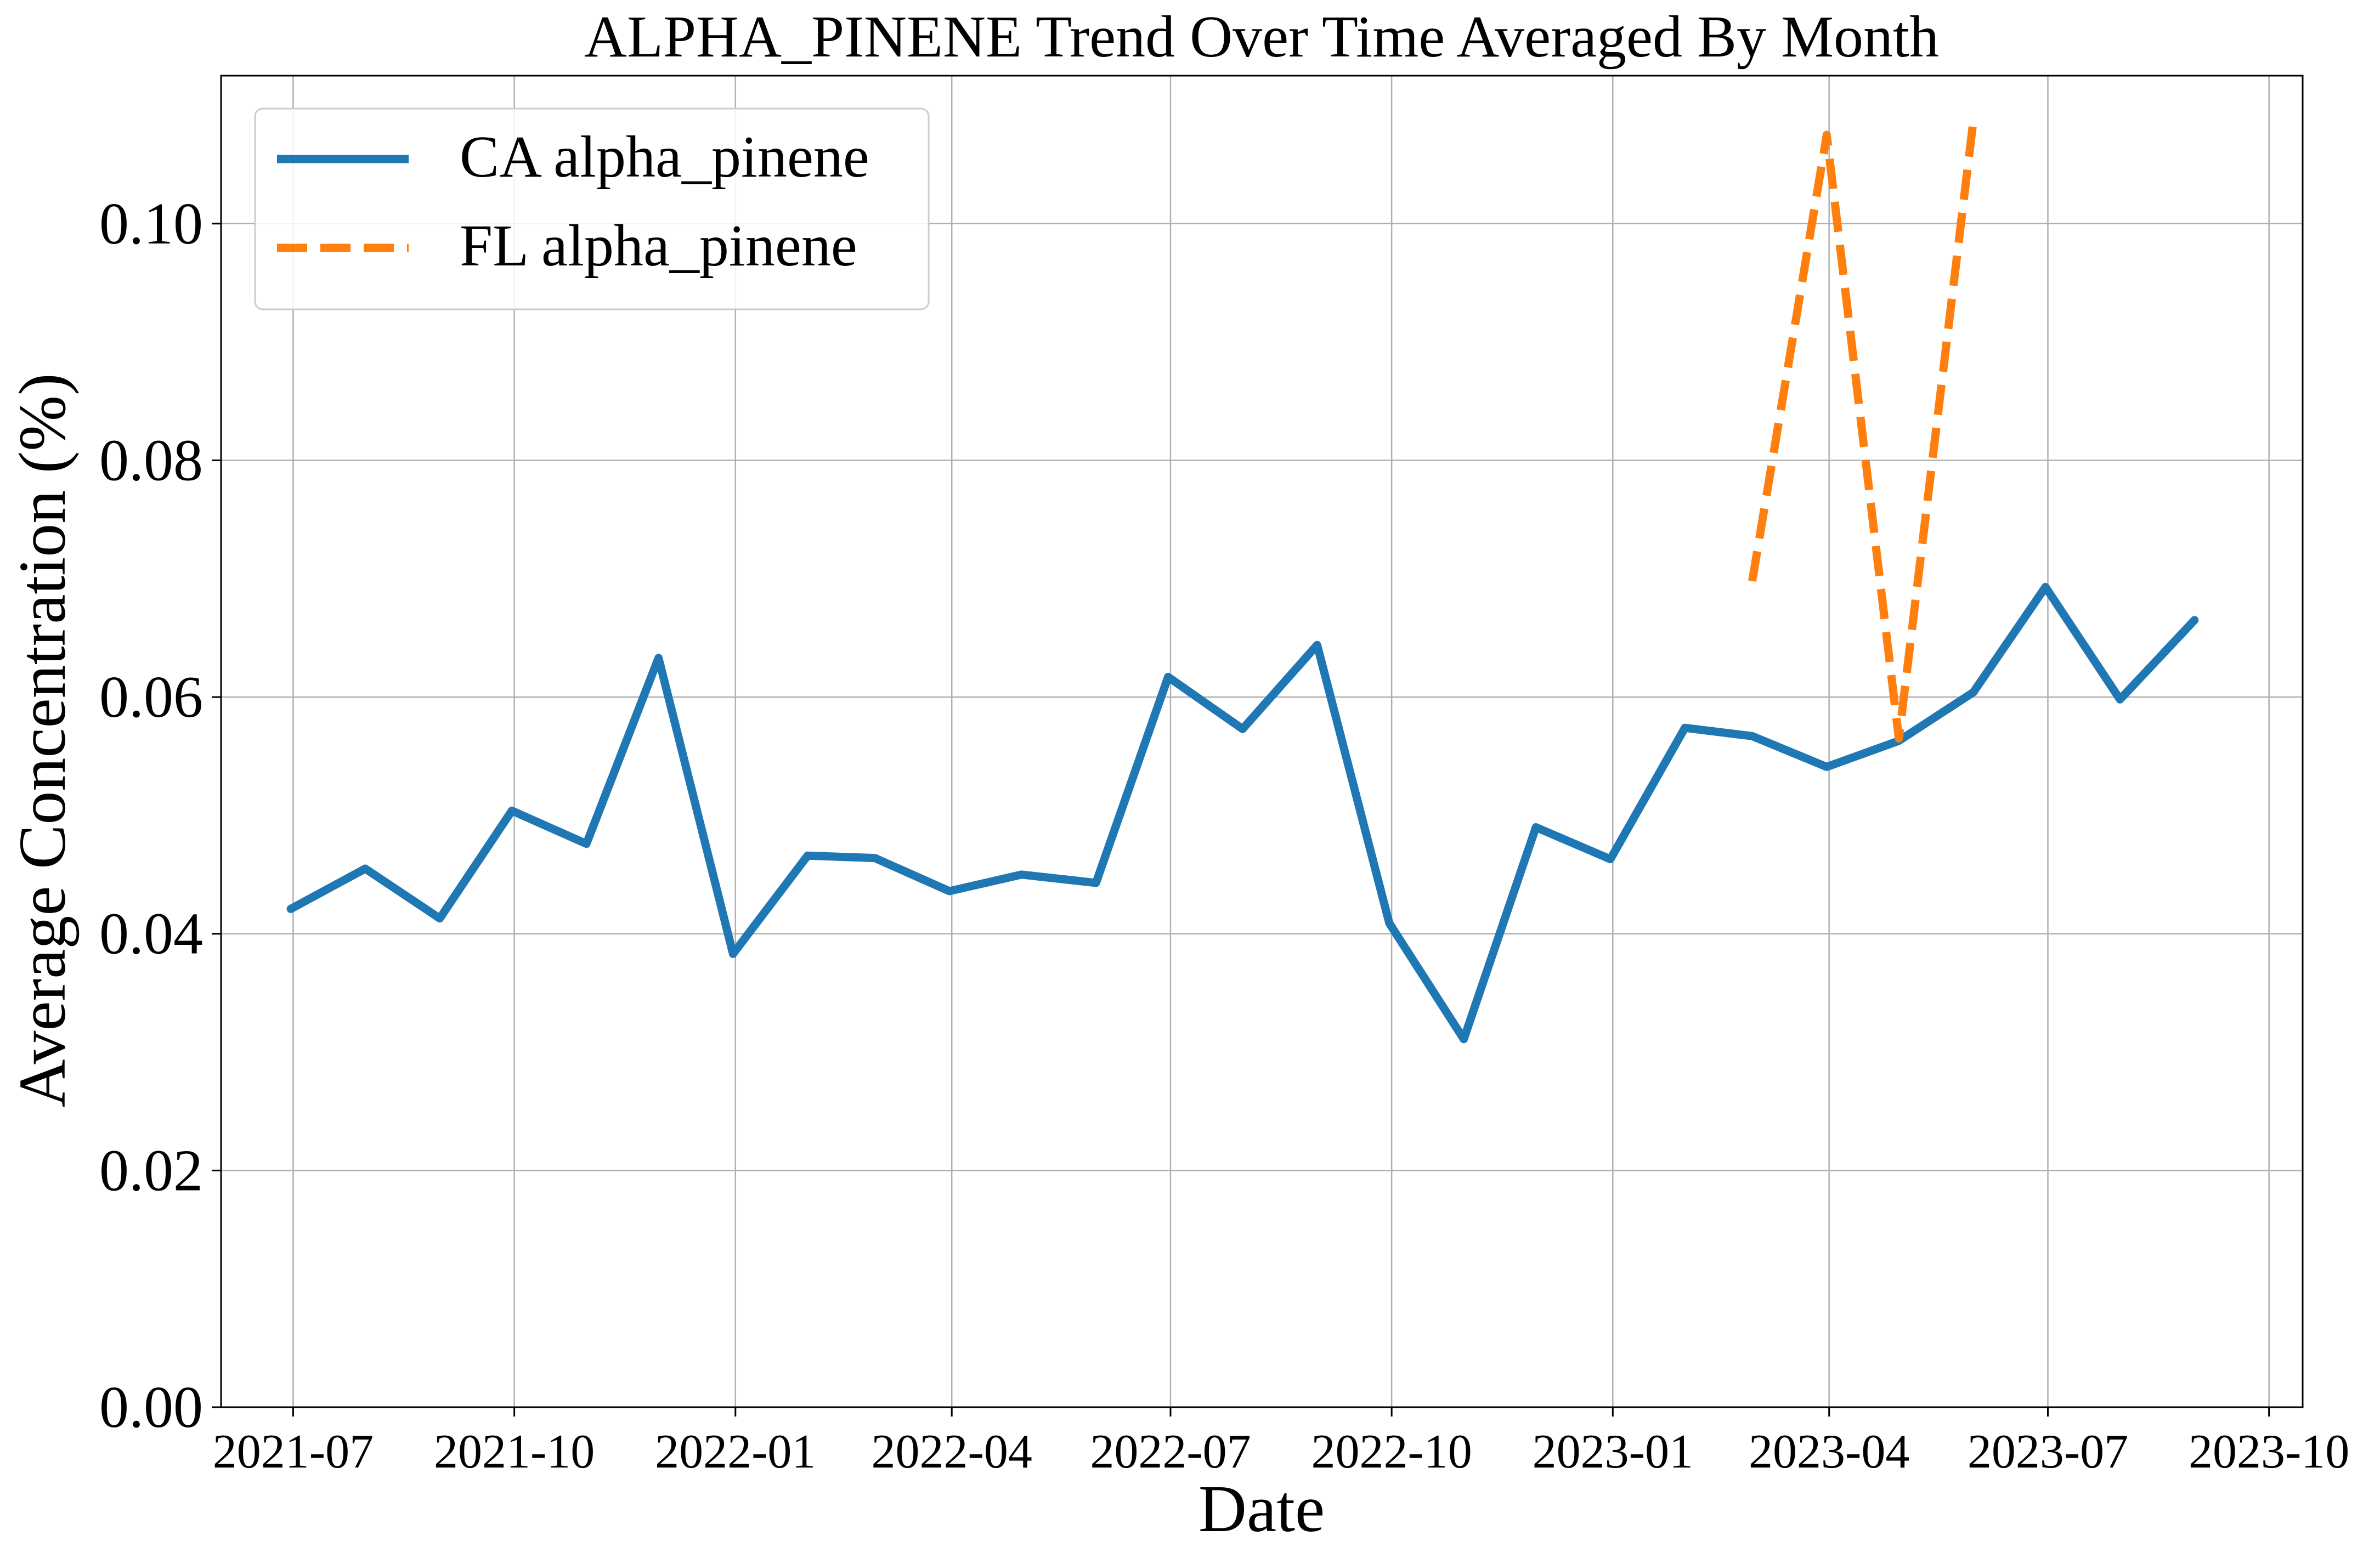 The height and width of the screenshot is (1558, 2380). What do you see at coordinates (151, 934) in the screenshot?
I see `y-tick-label: 0.04` at bounding box center [151, 934].